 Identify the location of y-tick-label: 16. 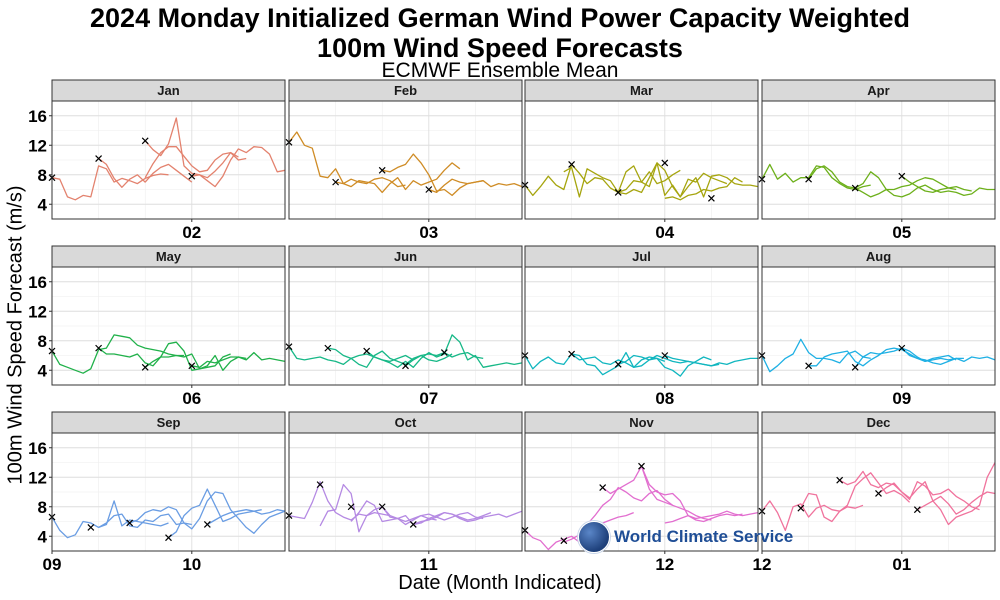
(37, 116).